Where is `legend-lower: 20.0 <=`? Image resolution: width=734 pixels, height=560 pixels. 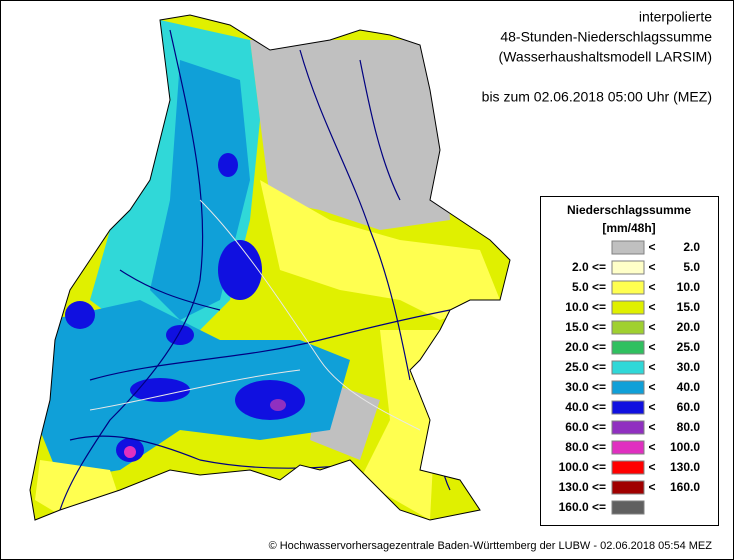 legend-lower: 20.0 <= is located at coordinates (585, 347).